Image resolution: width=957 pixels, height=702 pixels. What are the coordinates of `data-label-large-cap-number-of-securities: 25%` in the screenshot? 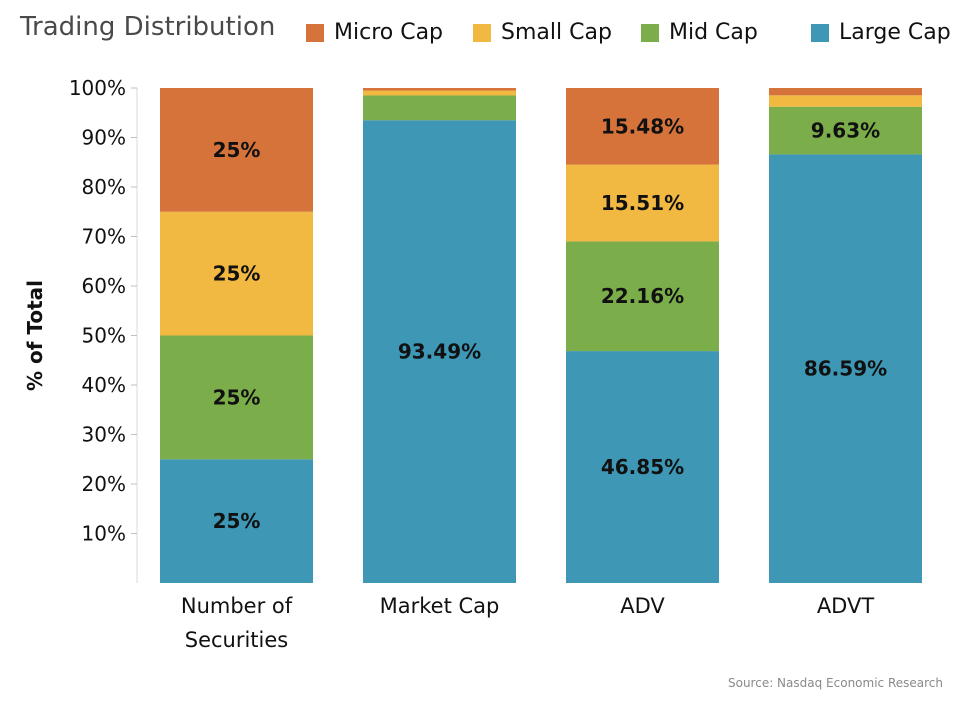 It's located at (237, 521).